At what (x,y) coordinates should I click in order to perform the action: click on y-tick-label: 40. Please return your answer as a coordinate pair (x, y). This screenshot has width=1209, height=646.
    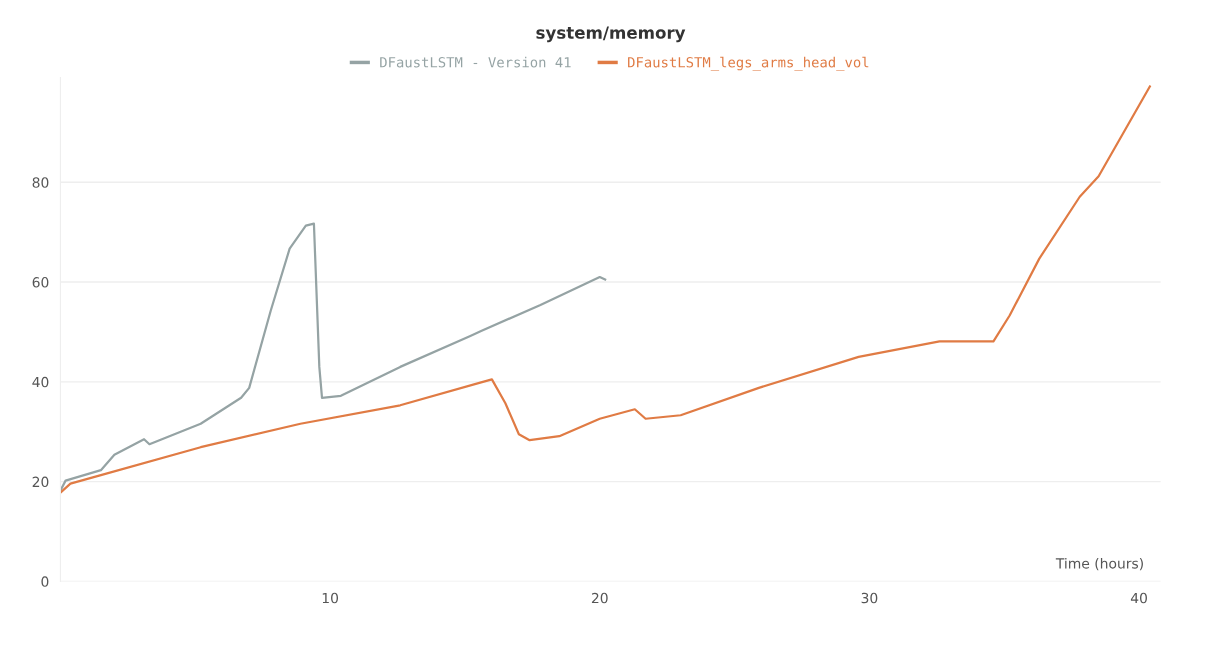
    Looking at the image, I should click on (40, 382).